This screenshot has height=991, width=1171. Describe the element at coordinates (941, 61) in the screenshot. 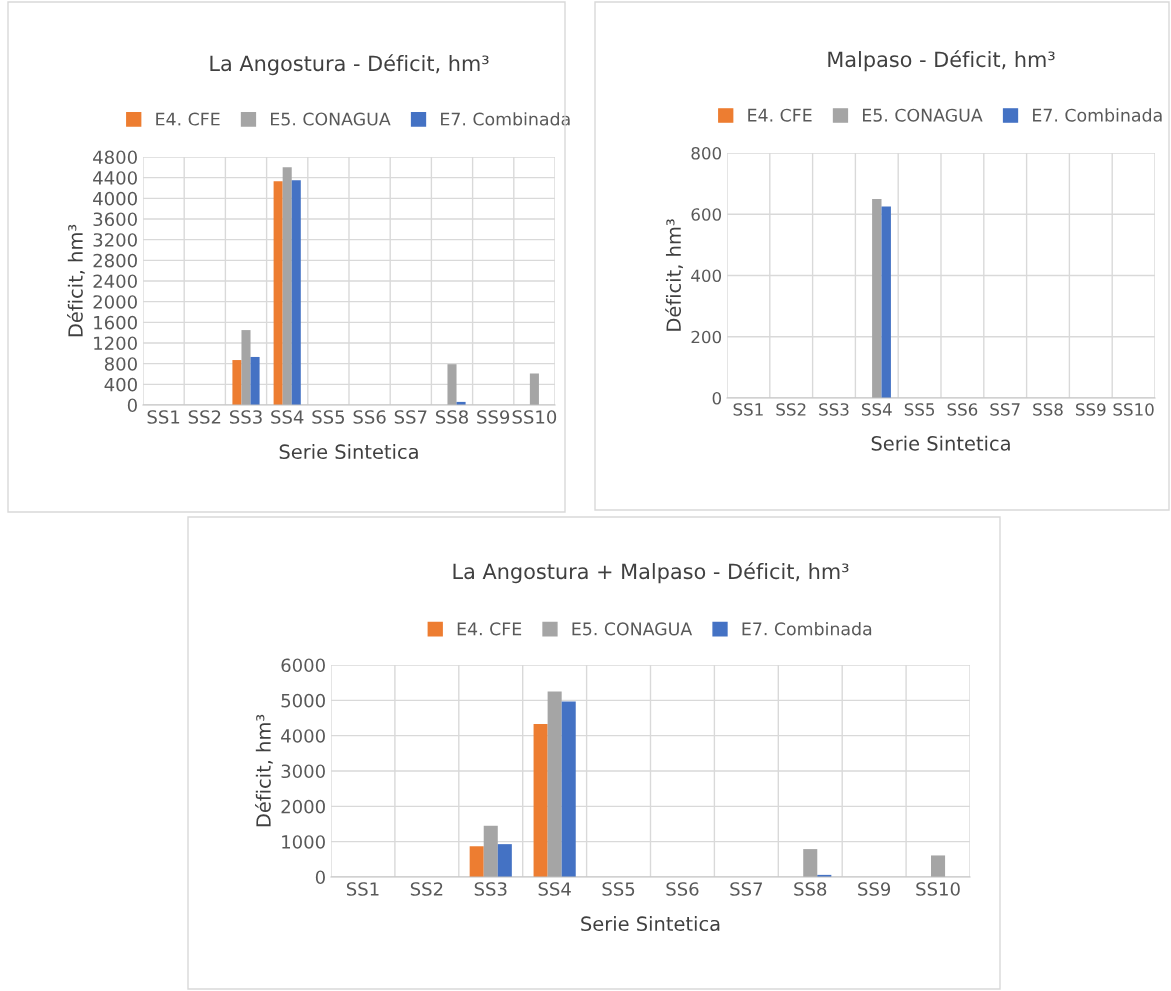

I see `chart-title: Malpaso - Déficit, hm³` at that location.